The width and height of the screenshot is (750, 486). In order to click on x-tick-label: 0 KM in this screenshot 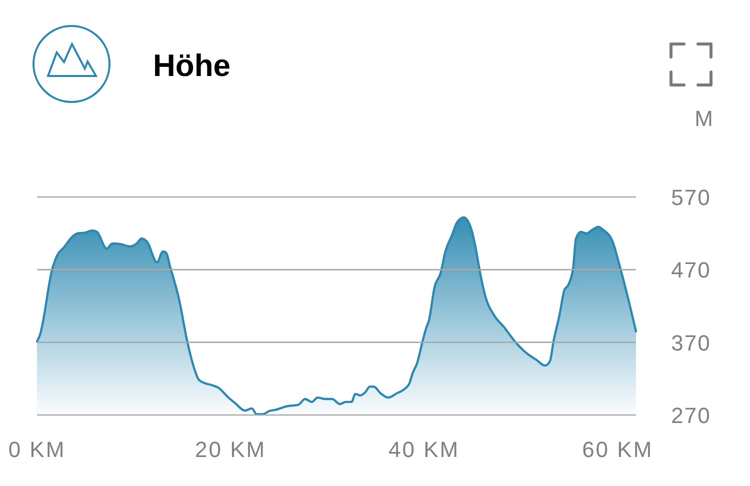, I will do `click(37, 449)`.